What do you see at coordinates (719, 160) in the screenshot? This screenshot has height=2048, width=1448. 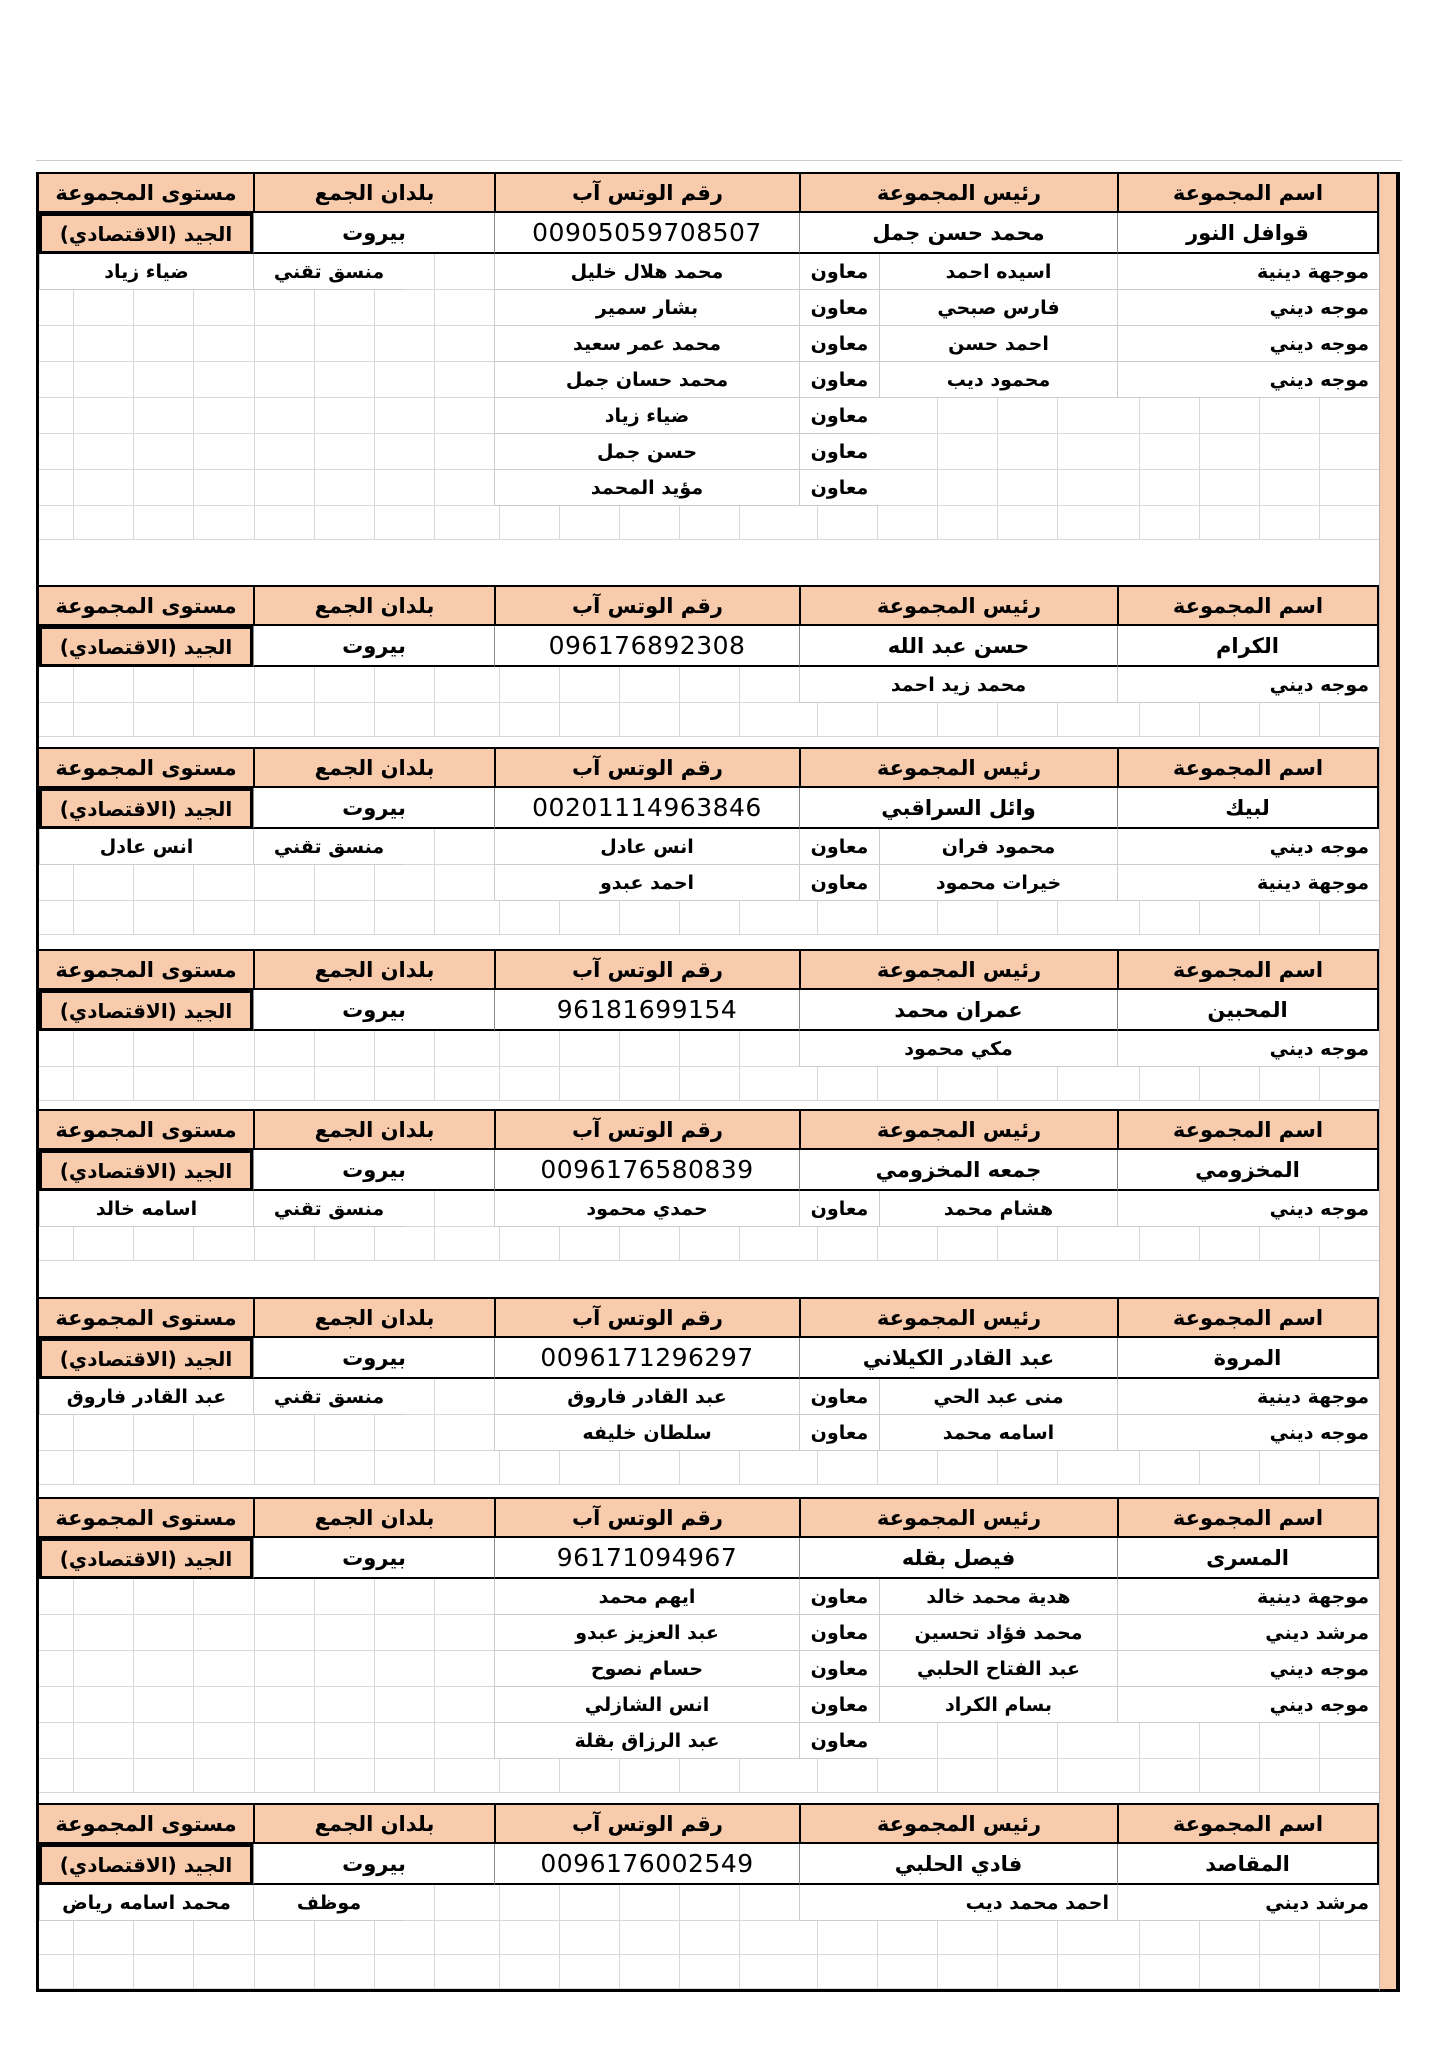 I see `sheet-gridline-remnant` at bounding box center [719, 160].